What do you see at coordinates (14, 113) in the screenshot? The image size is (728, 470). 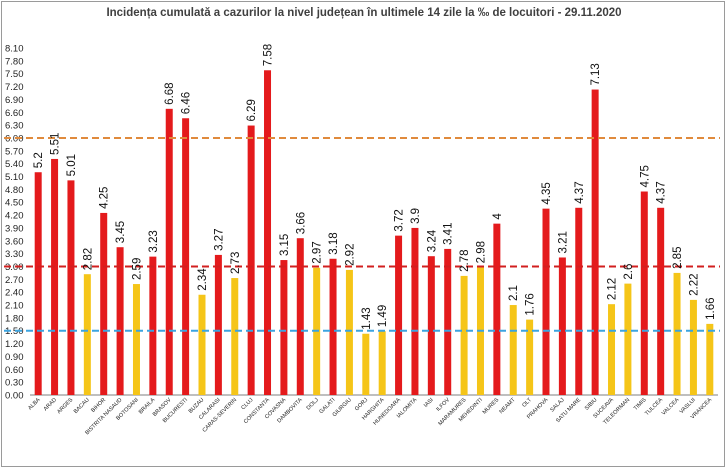 I see `y-tick-label: 6.60` at bounding box center [14, 113].